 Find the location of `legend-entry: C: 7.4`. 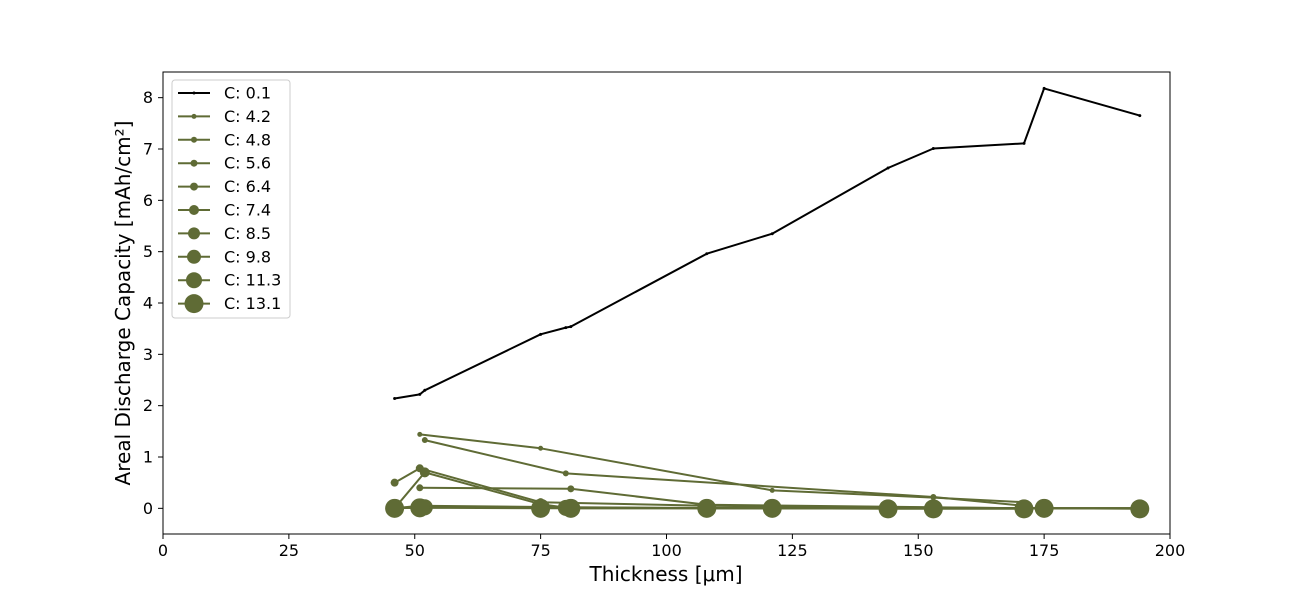

legend-entry: C: 7.4 is located at coordinates (224, 210).